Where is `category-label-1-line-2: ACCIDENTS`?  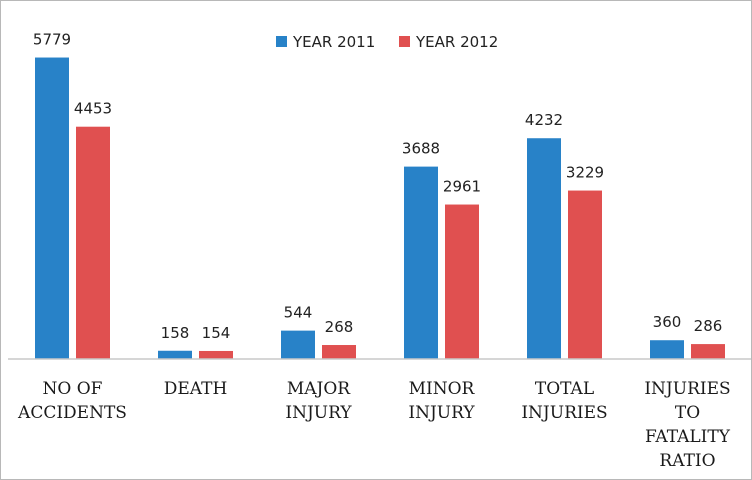
category-label-1-line-2: ACCIDENTS is located at coordinates (72, 413).